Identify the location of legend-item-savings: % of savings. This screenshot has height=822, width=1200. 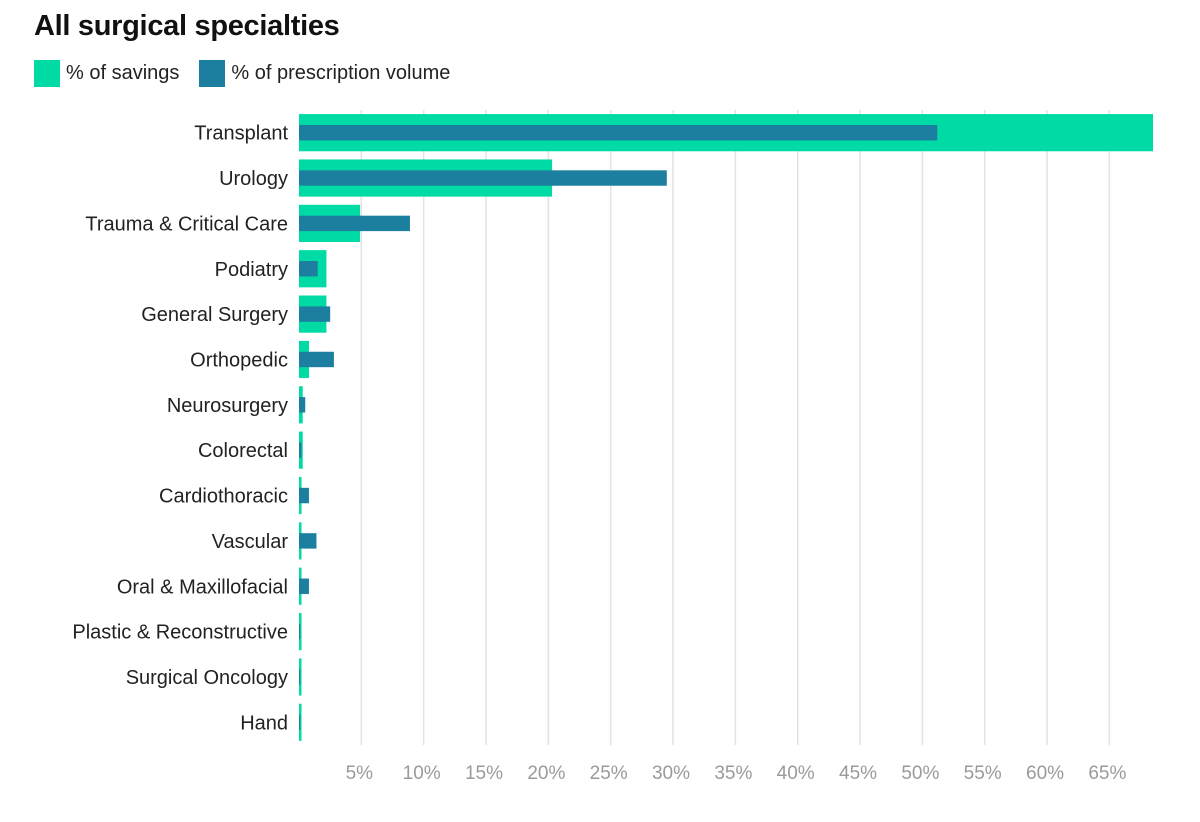
(106, 73).